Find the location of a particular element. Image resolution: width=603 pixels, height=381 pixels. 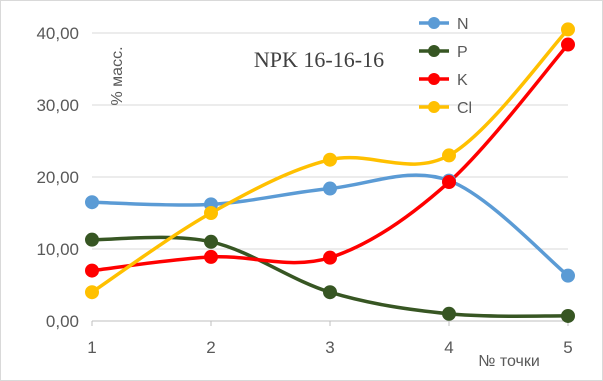

legend-label-K: K is located at coordinates (462, 80).